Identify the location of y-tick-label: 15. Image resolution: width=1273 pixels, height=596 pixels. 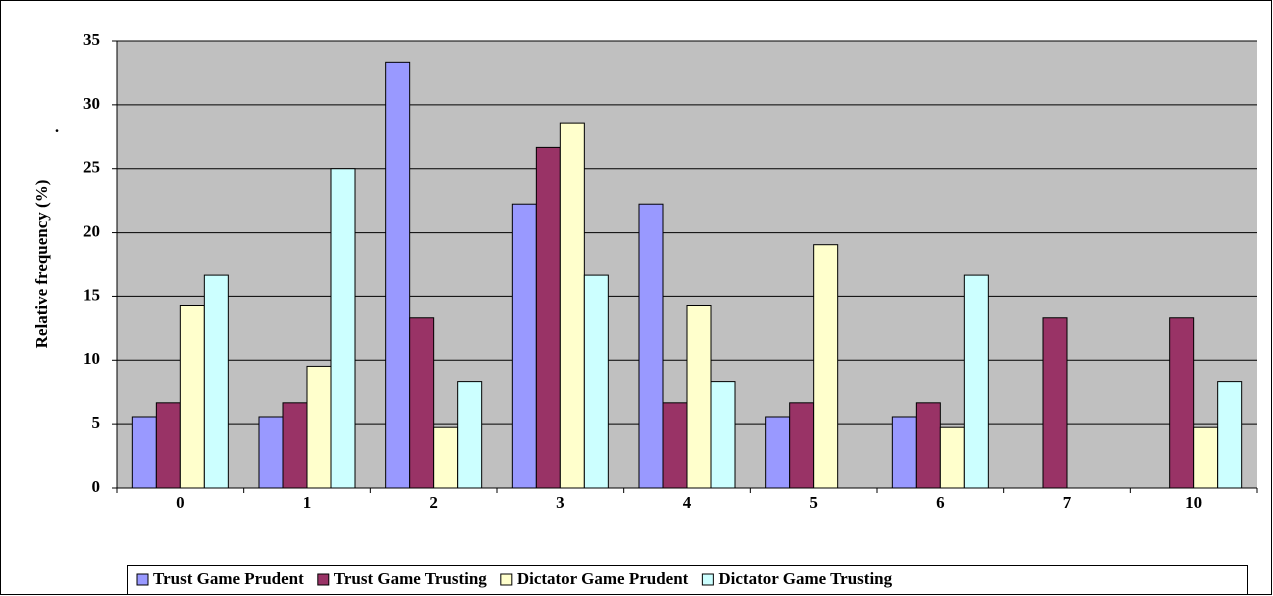
(91, 294).